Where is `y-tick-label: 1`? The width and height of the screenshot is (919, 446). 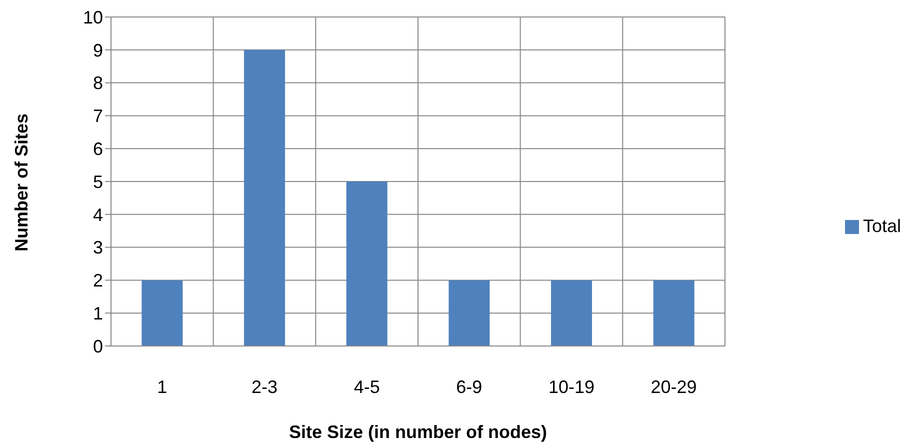 y-tick-label: 1 is located at coordinates (97, 313).